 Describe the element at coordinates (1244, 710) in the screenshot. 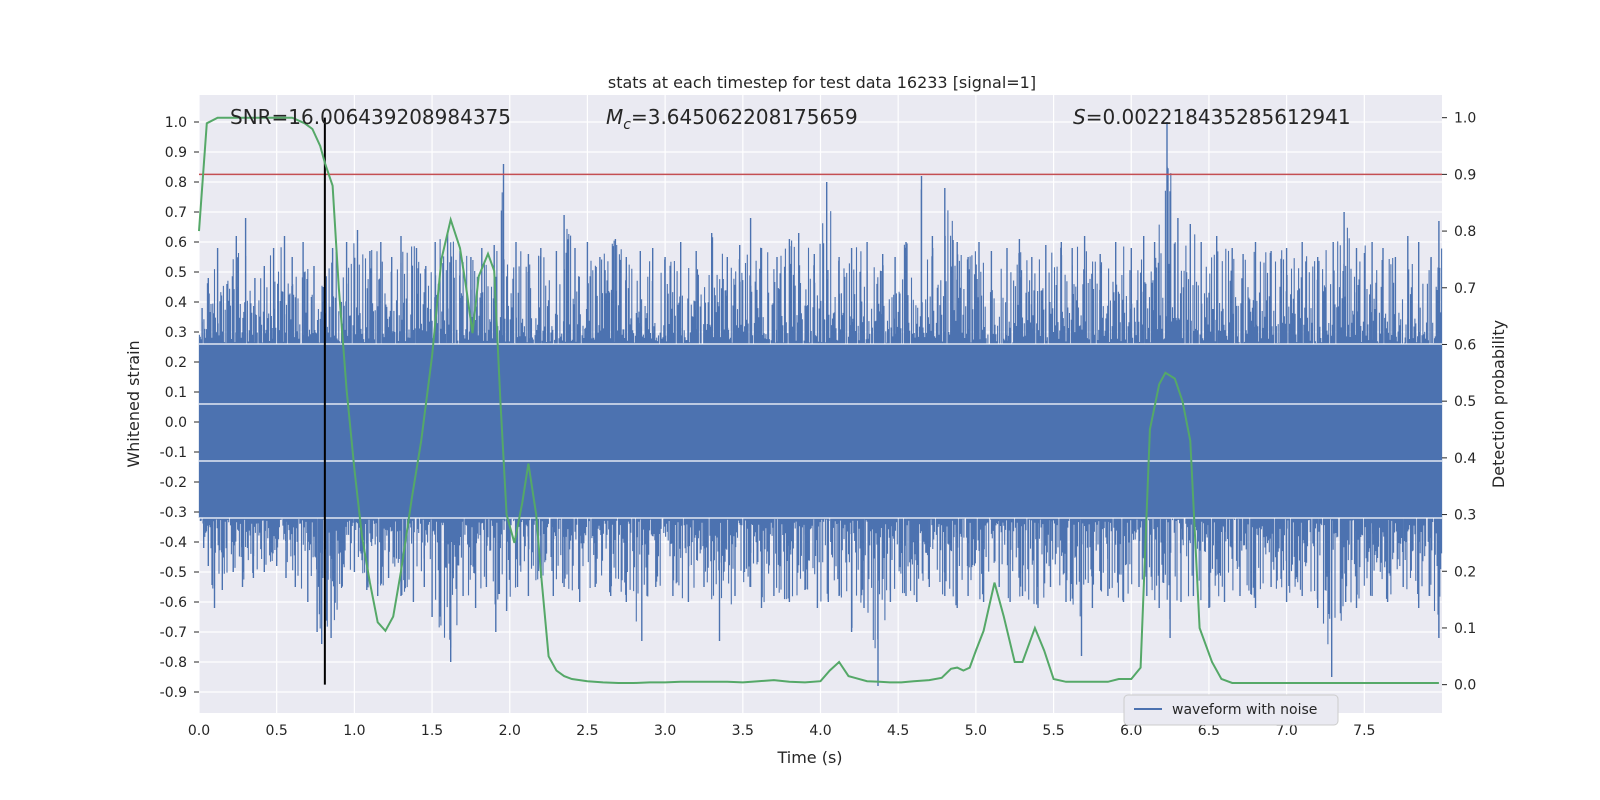

I see `legend-label: waveform with noise` at that location.